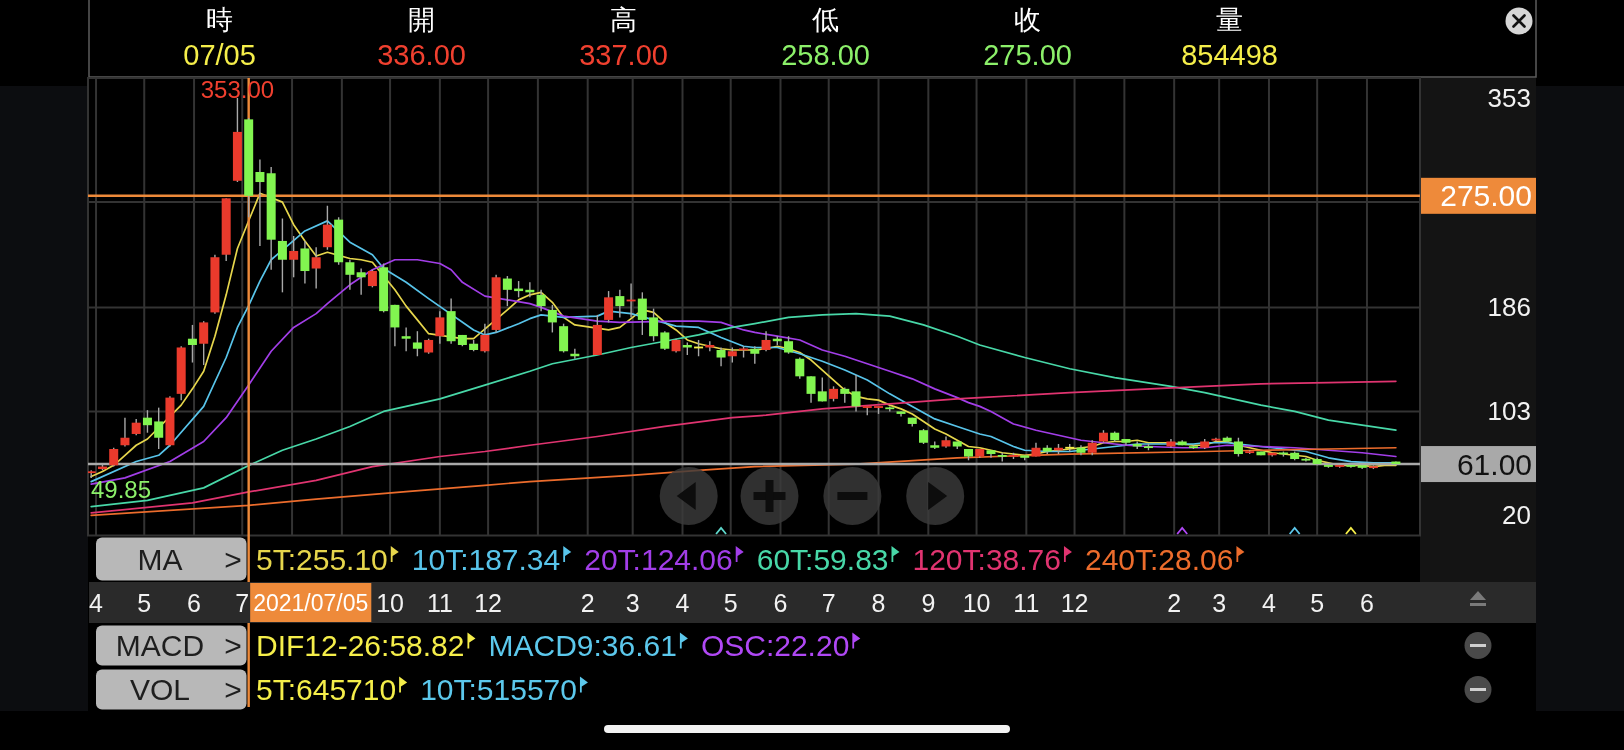 This screenshot has height=750, width=1624. I want to click on text: 854498, so click(1229, 55).